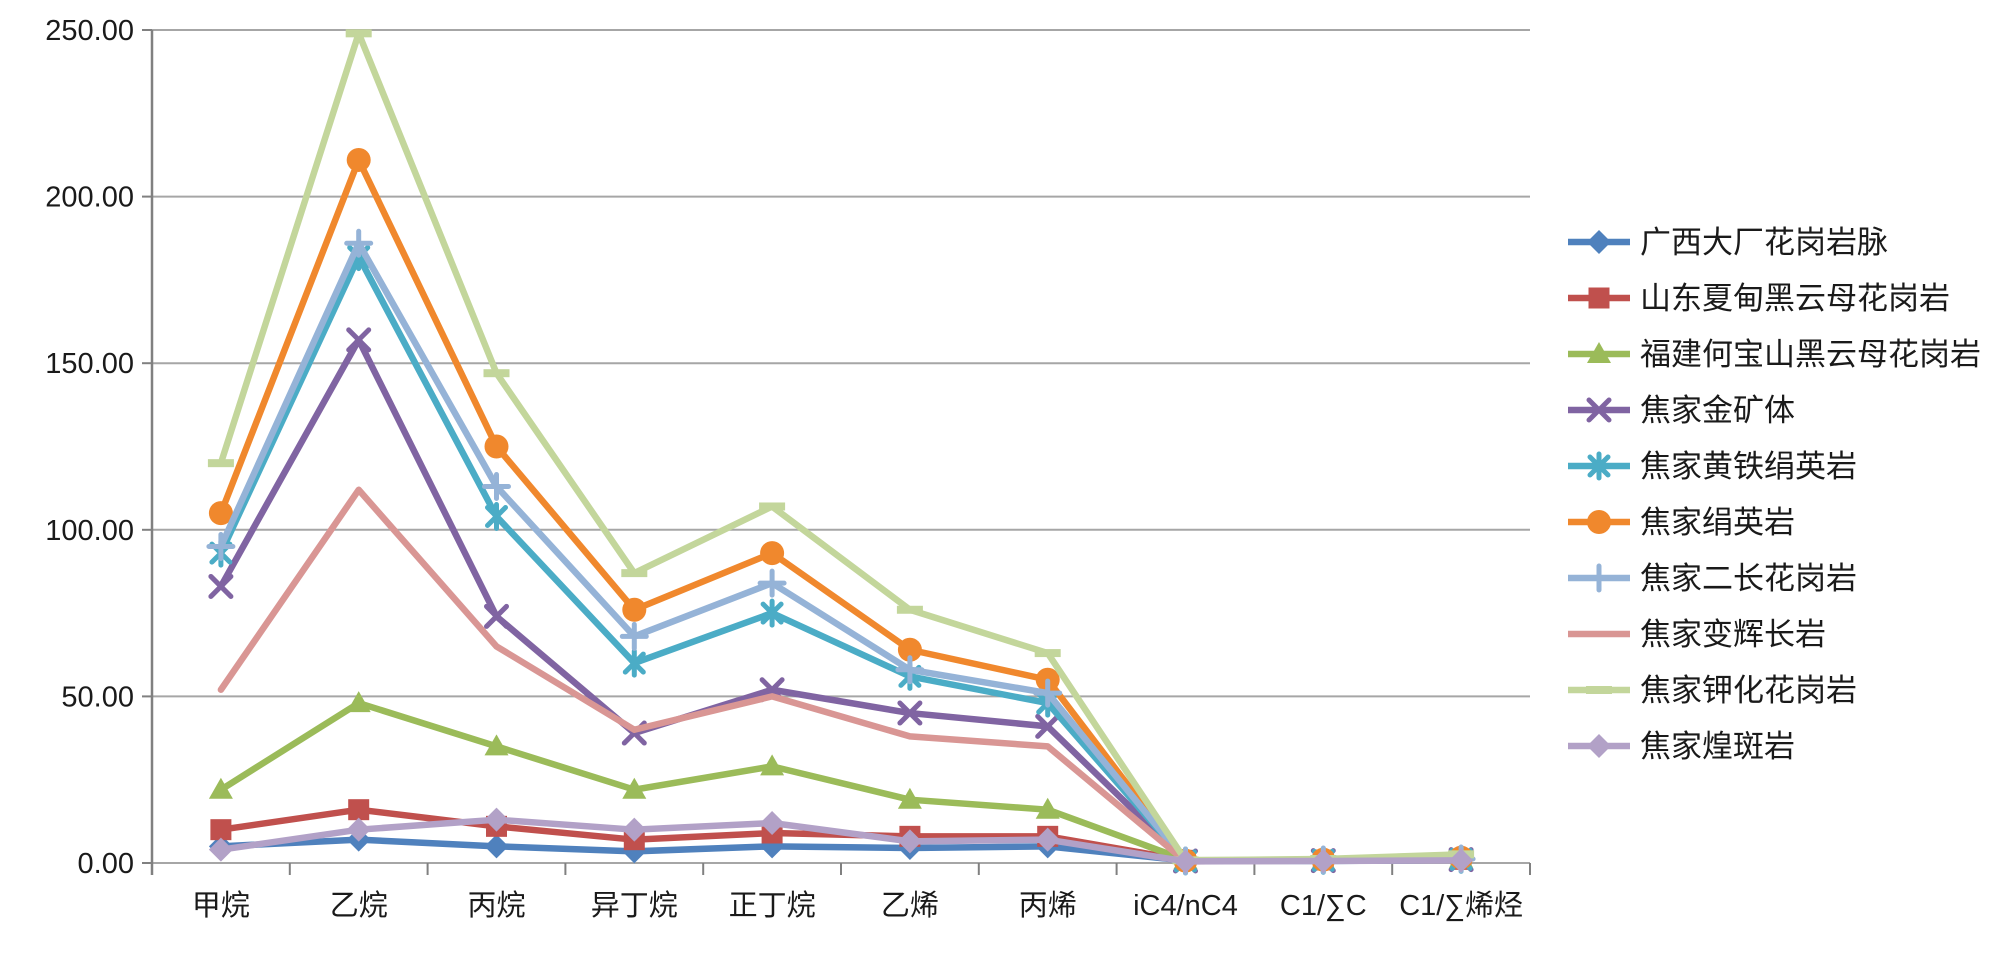 This screenshot has width=2000, height=970. What do you see at coordinates (1748, 690) in the screenshot?
I see `legend-item-label: 焦家钾化花岗岩` at bounding box center [1748, 690].